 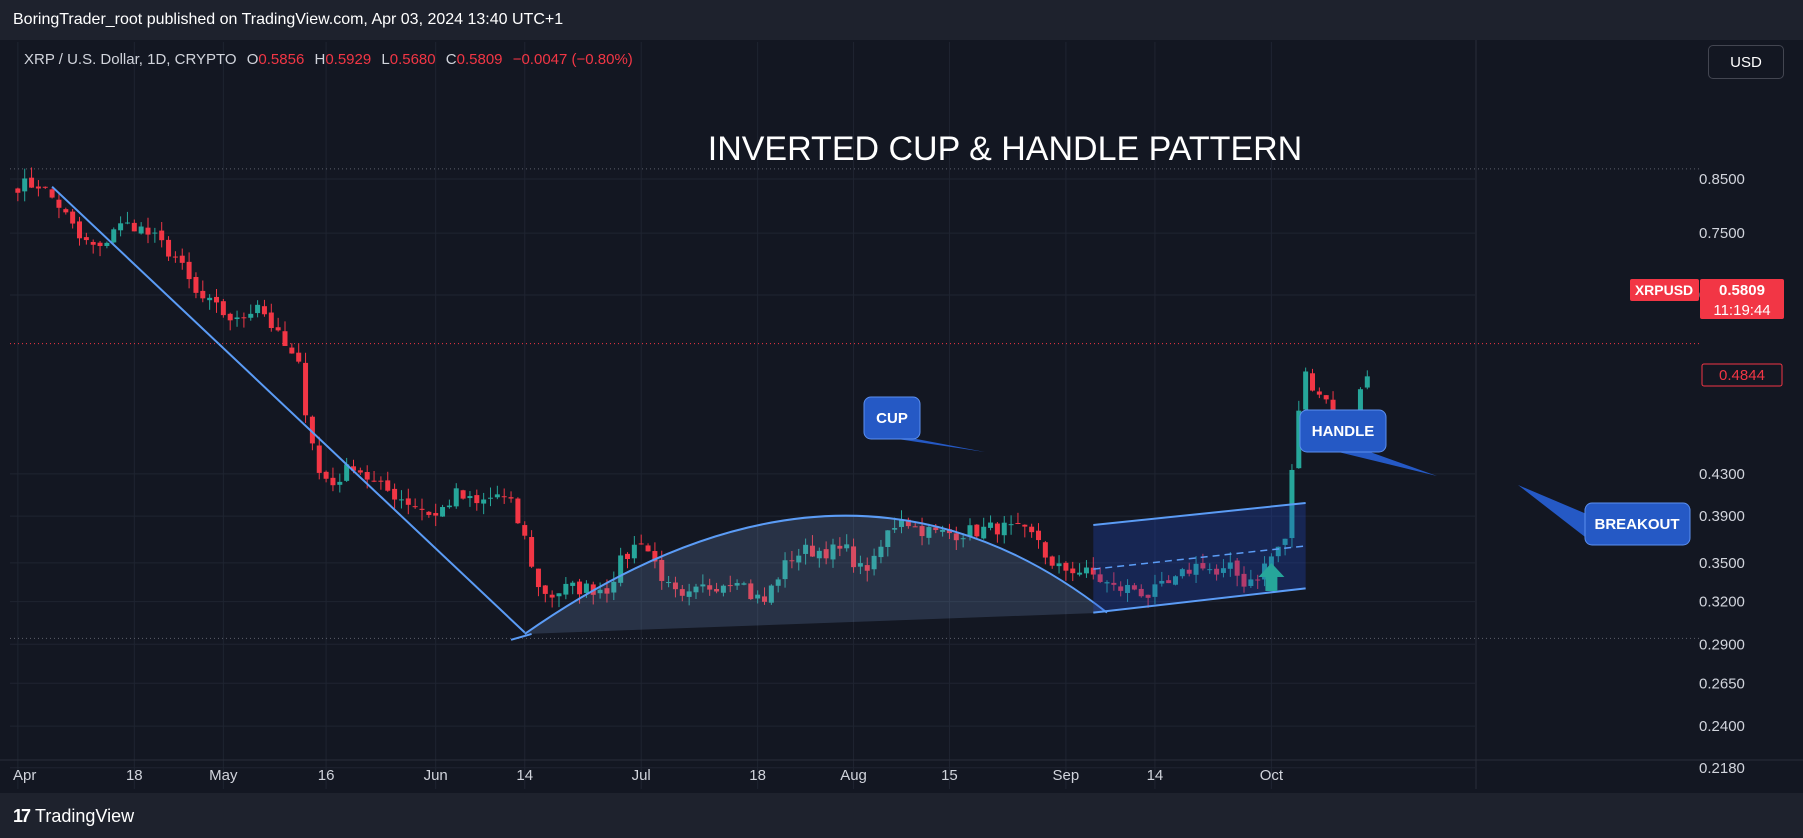 What do you see at coordinates (572, 59) in the screenshot?
I see `change-value: −0.0047 (−0.80%)` at bounding box center [572, 59].